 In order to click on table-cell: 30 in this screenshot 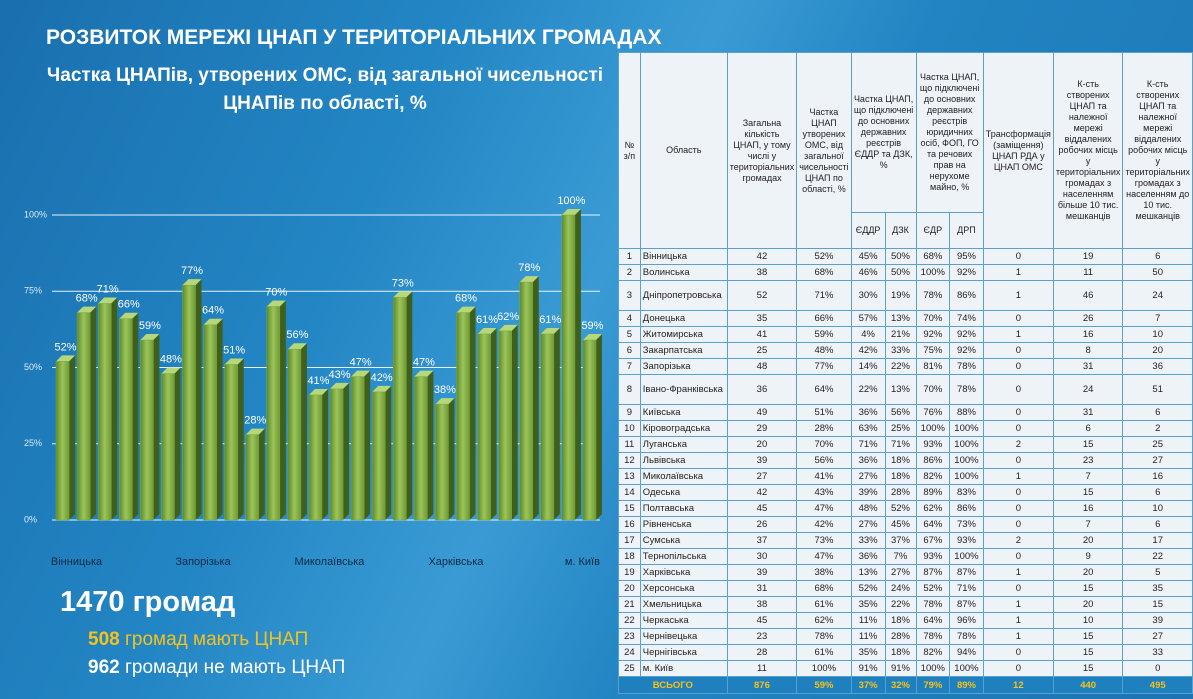, I will do `click(762, 556)`.